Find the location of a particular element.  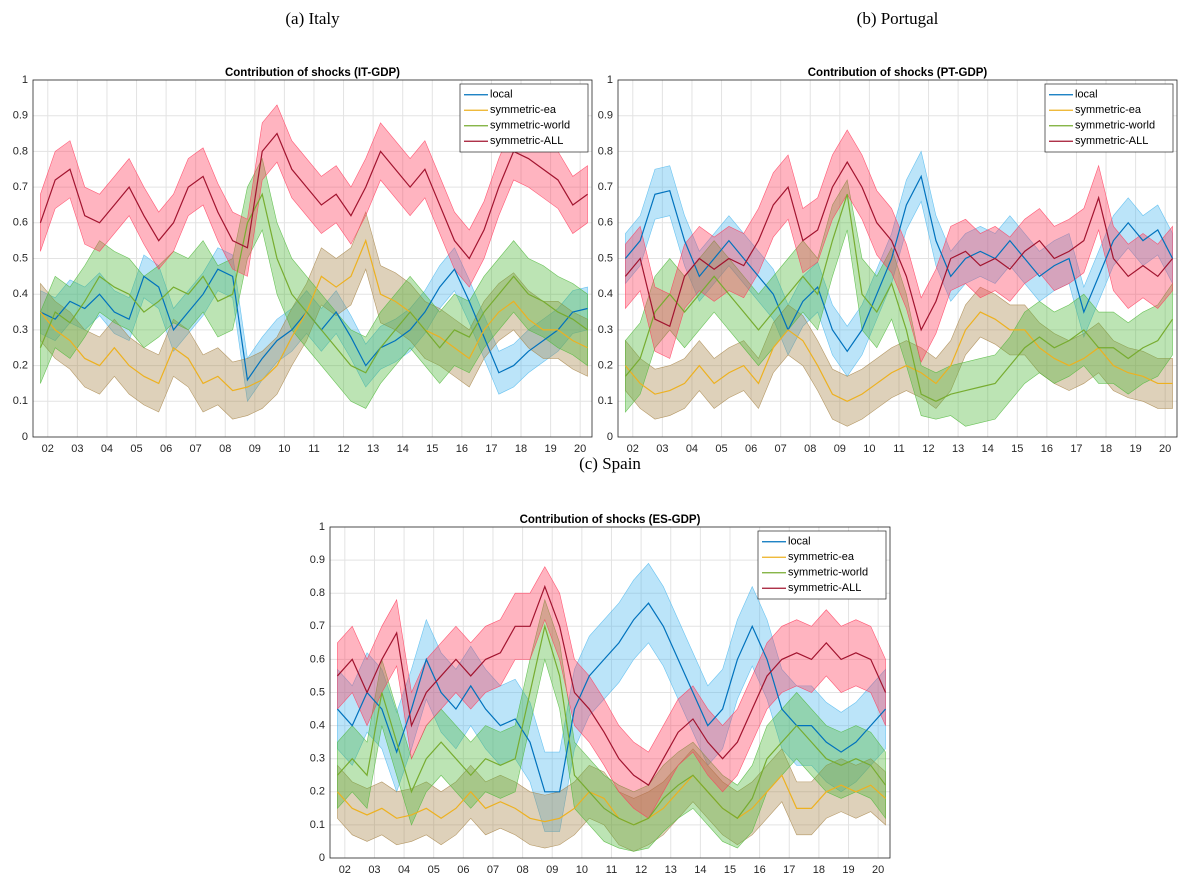

x-tick-label: 20 is located at coordinates (878, 870).